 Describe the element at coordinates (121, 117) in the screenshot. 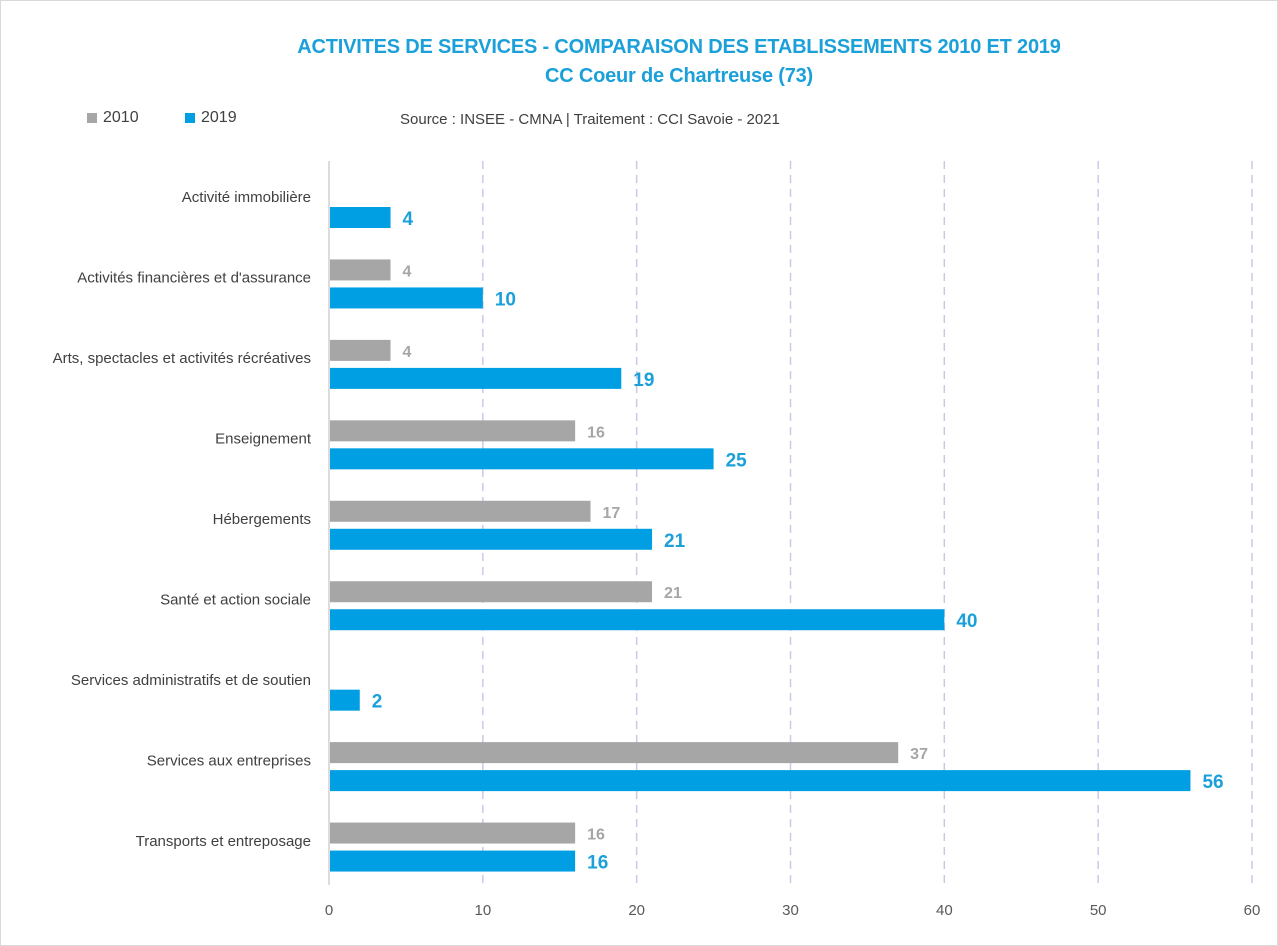

I see `legend-label-2010: 2010` at that location.